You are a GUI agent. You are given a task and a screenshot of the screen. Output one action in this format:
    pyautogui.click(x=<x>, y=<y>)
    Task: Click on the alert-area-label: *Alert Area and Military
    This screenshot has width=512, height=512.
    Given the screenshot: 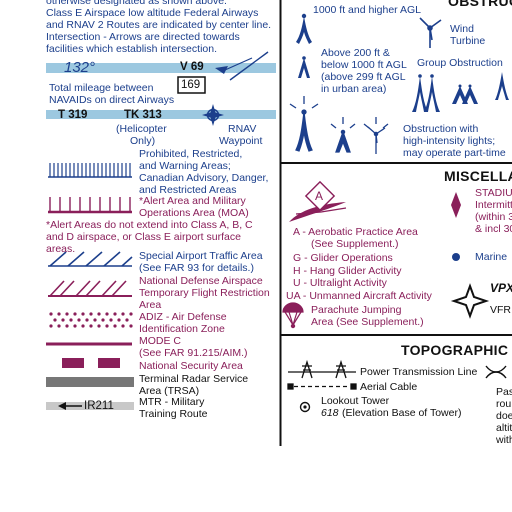 What is the action you would take?
    pyautogui.click(x=192, y=201)
    